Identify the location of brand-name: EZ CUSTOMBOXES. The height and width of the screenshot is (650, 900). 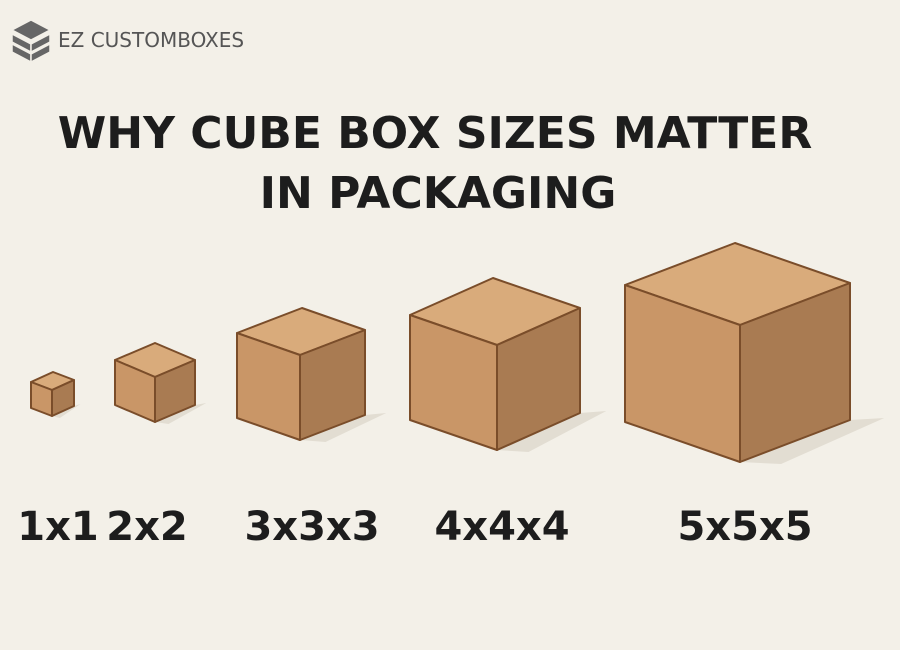
(151, 40).